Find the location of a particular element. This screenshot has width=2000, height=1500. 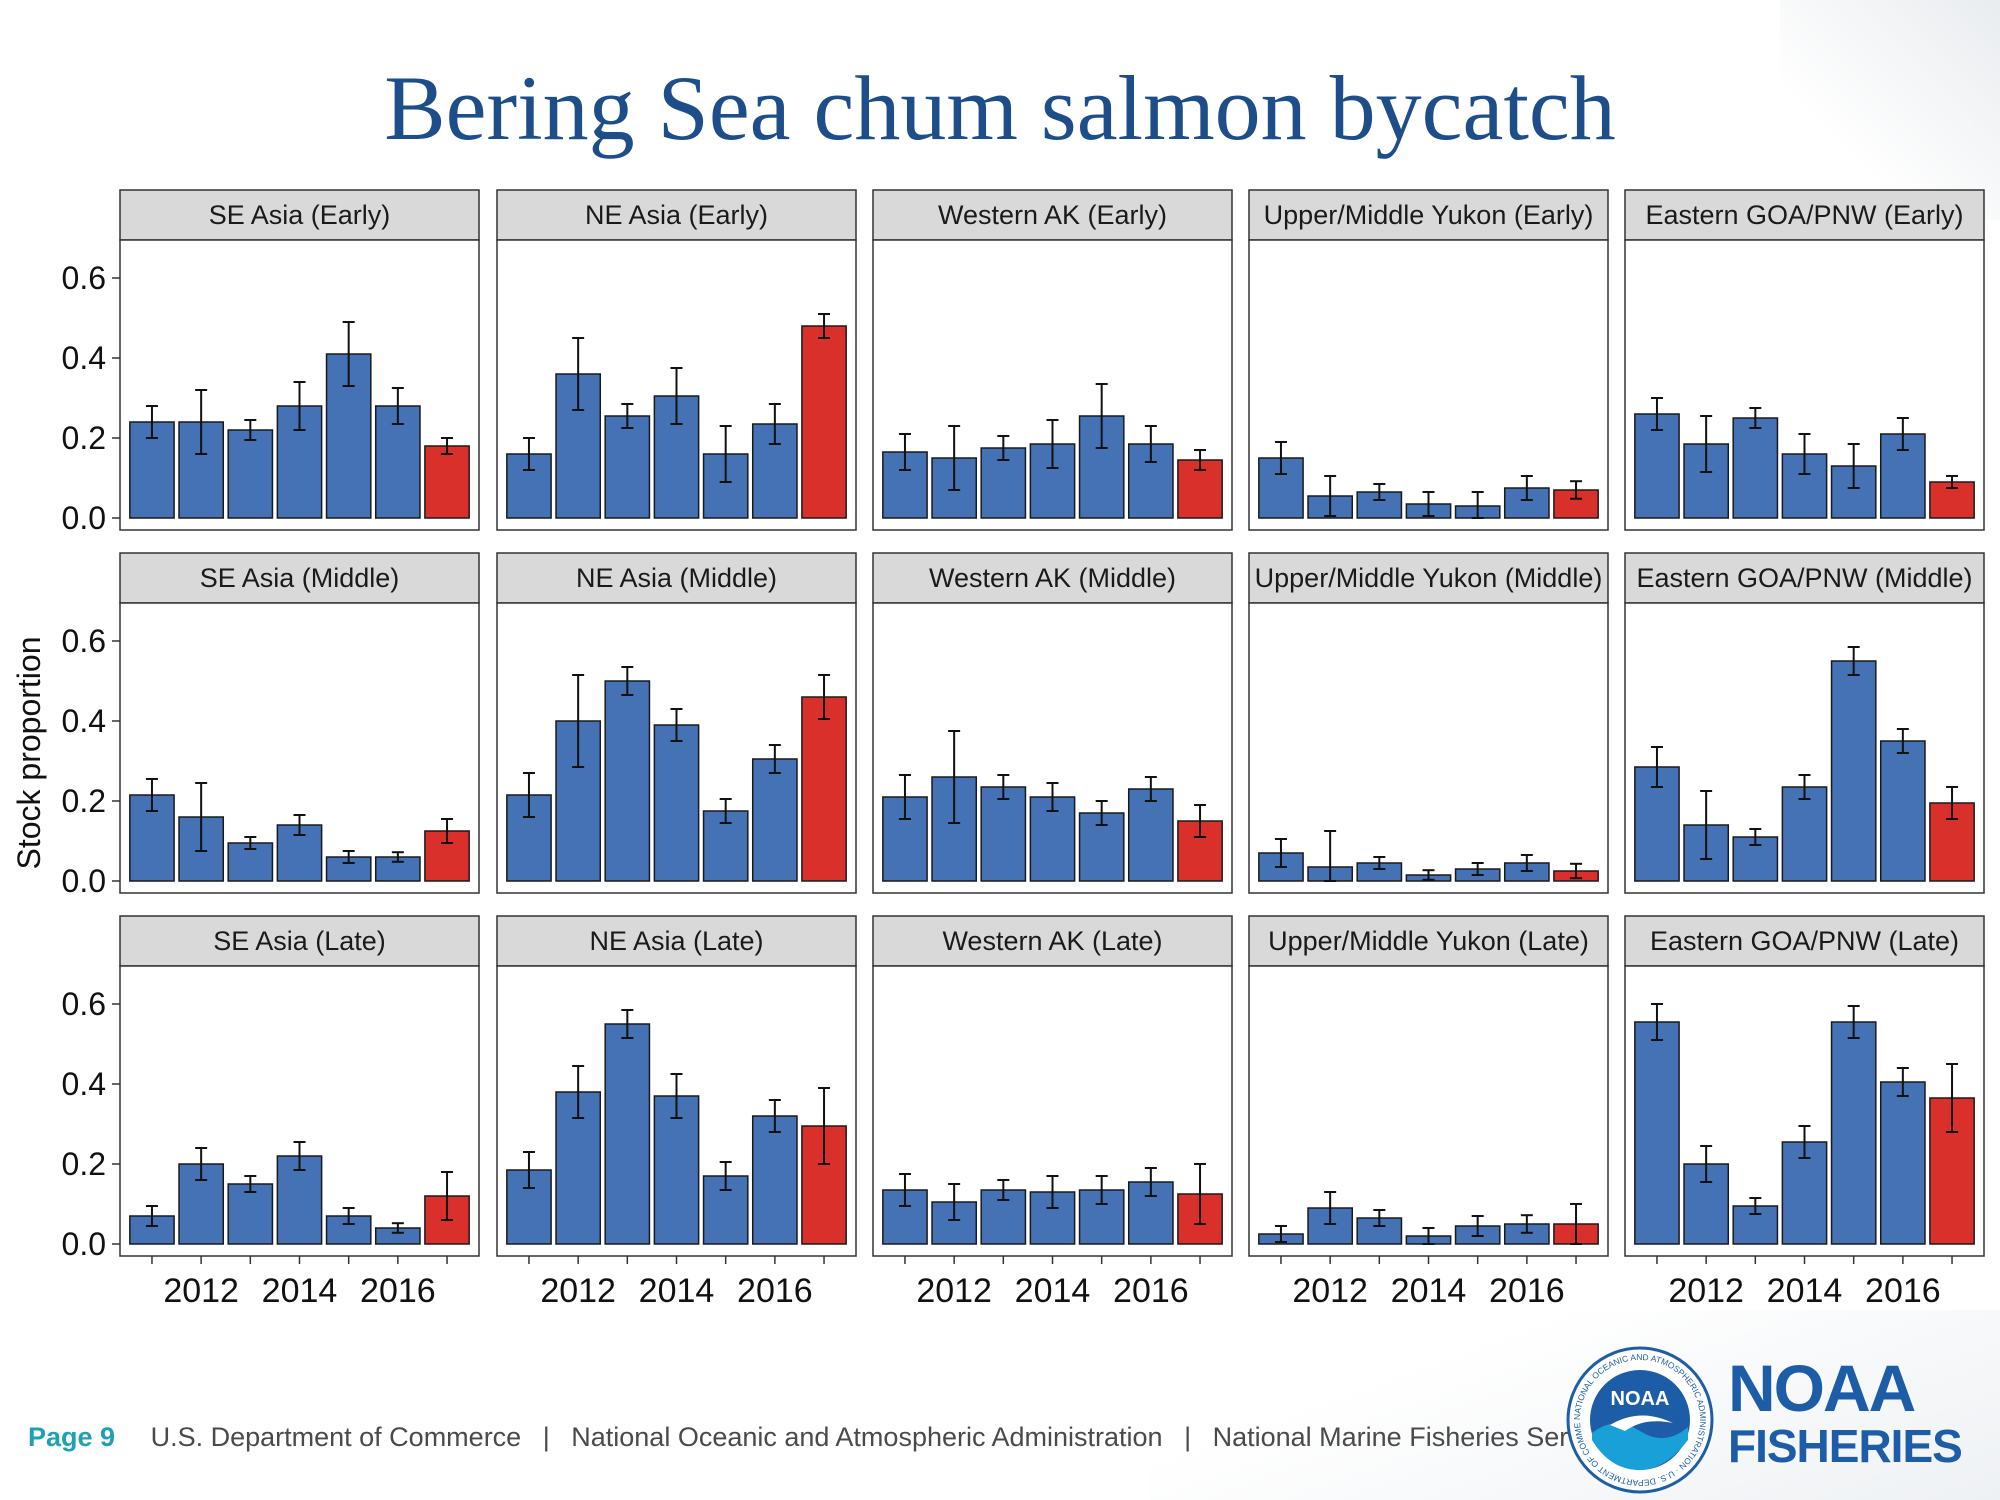

panel-label: Eastern GOA/PNW (Middle) is located at coordinates (1804, 578).